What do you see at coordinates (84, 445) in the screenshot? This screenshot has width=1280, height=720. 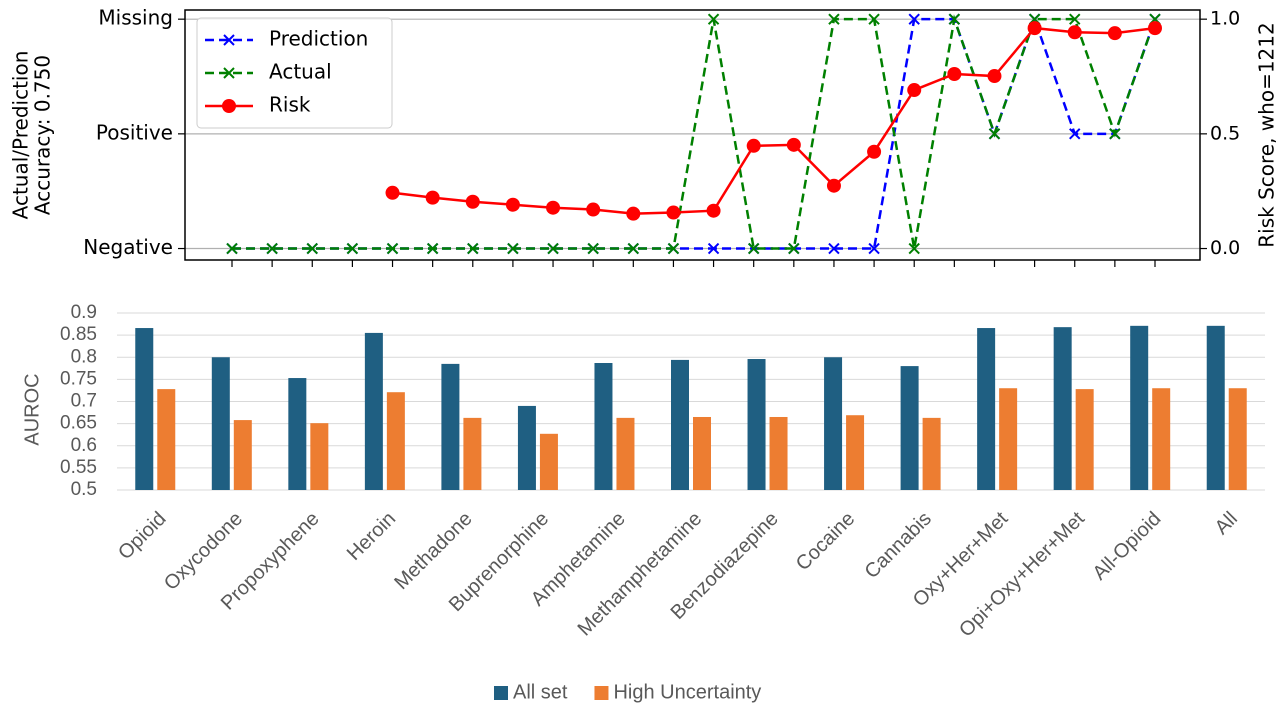 I see `y-tick-label: 0.6` at bounding box center [84, 445].